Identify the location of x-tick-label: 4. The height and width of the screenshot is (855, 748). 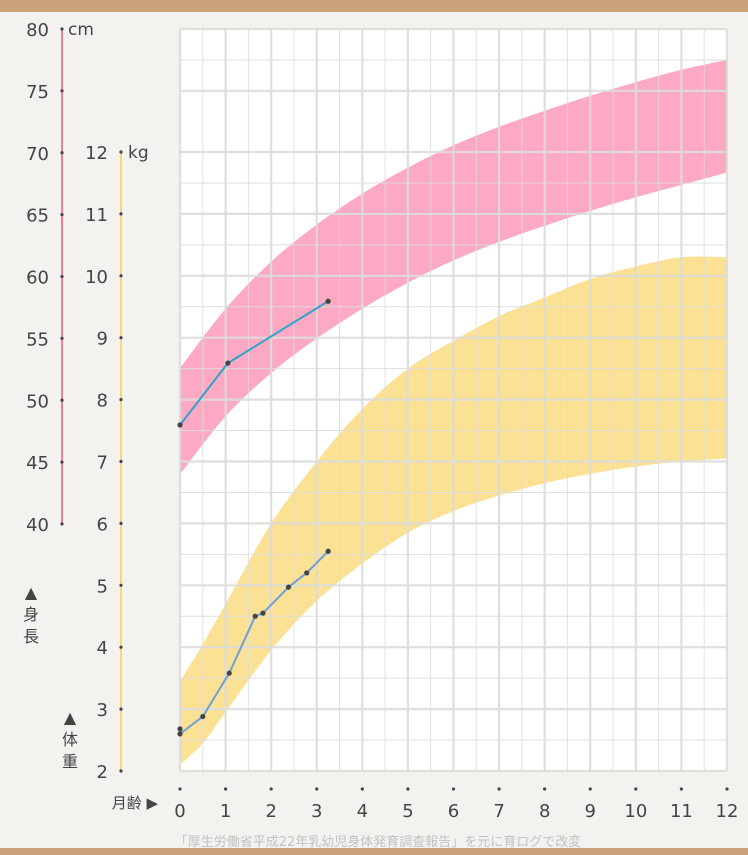
(362, 811).